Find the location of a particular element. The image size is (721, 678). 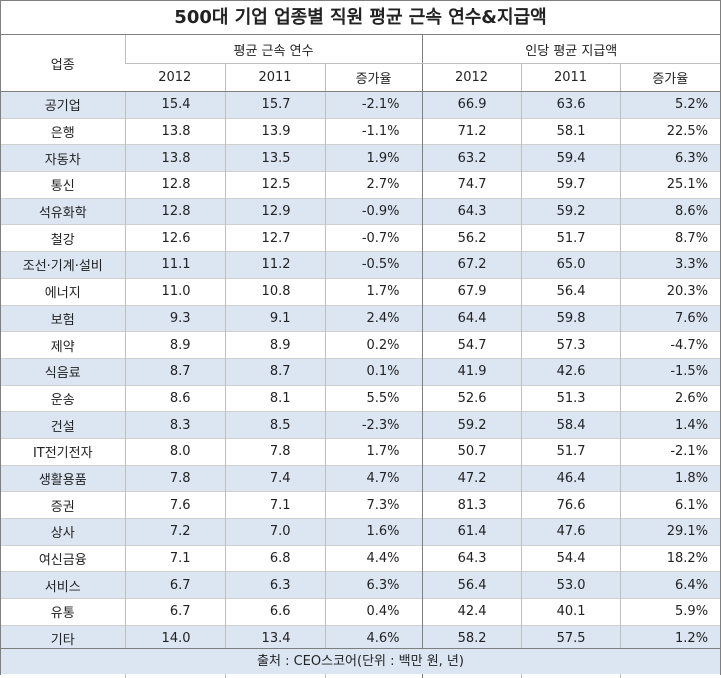

cell-pay-rate: 5.2% is located at coordinates (670, 105).